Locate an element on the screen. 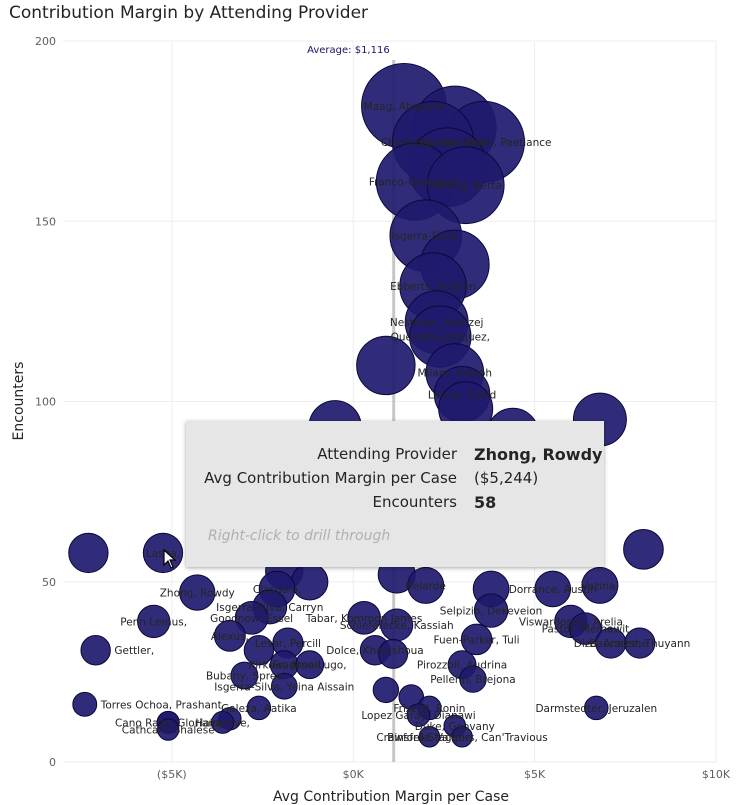  point-label: Clasquin, is located at coordinates (277, 590).